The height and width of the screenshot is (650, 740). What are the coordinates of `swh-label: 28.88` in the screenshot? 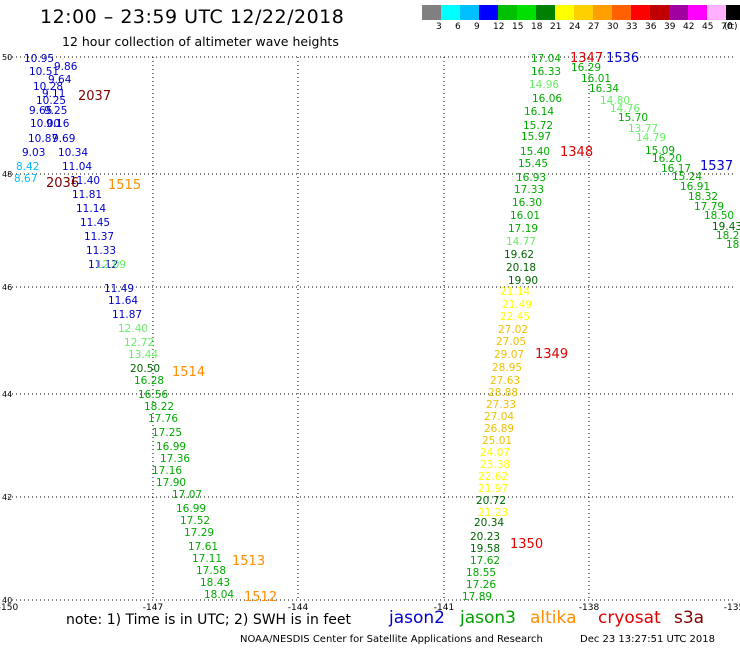 It's located at (503, 393).